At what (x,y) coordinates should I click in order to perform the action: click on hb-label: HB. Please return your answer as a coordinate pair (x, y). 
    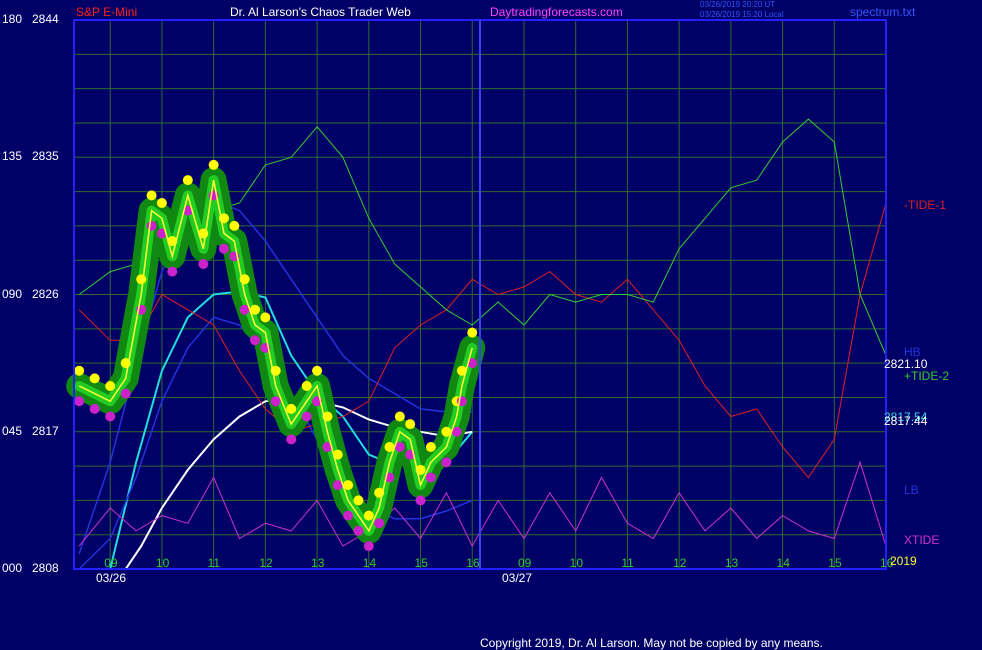
    Looking at the image, I should click on (912, 352).